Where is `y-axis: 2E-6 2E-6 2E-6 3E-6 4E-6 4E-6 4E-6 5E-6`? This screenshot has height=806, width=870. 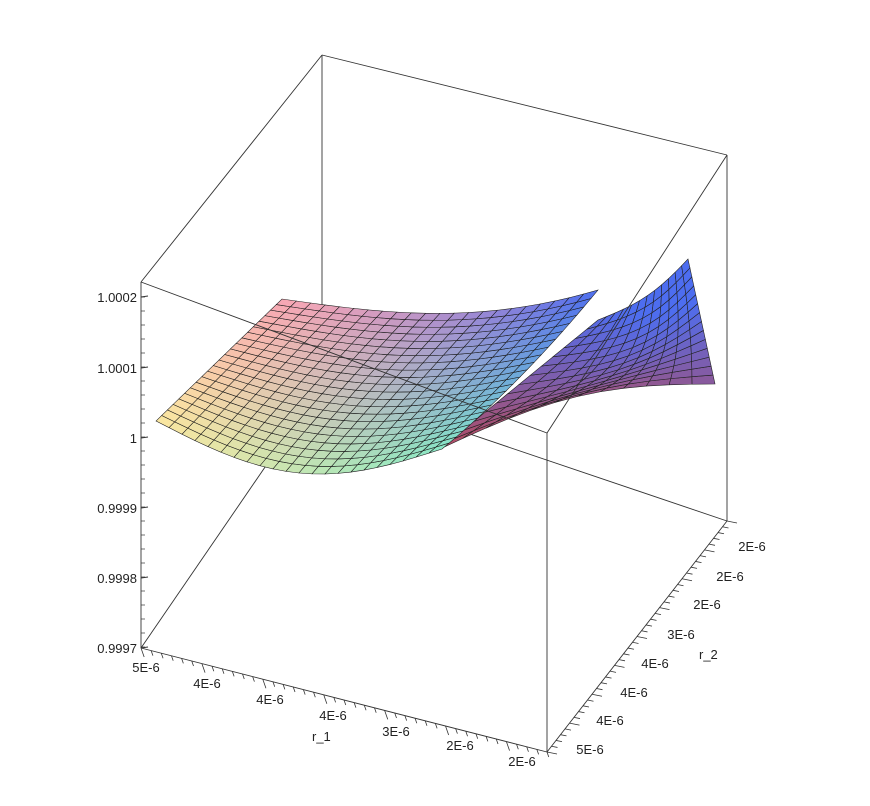
y-axis: 2E-6 2E-6 2E-6 3E-6 4E-6 4E-6 4E-6 5E-6 is located at coordinates (656, 638).